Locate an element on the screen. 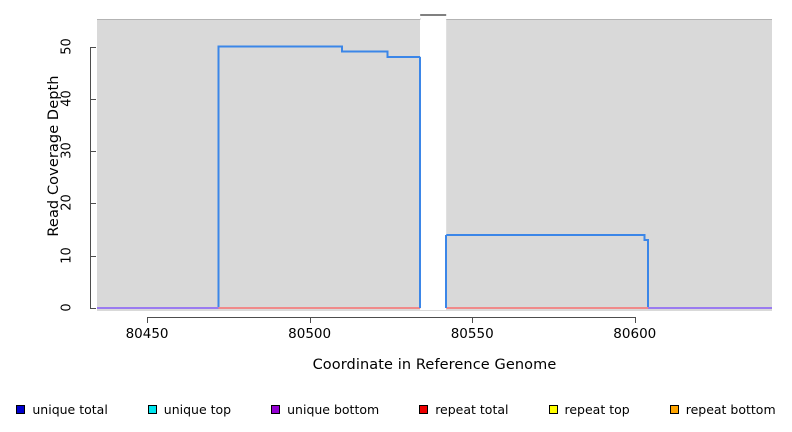 Image resolution: width=792 pixels, height=432 pixels. x-axis-title: Coordinate in Reference Genome is located at coordinates (434, 365).